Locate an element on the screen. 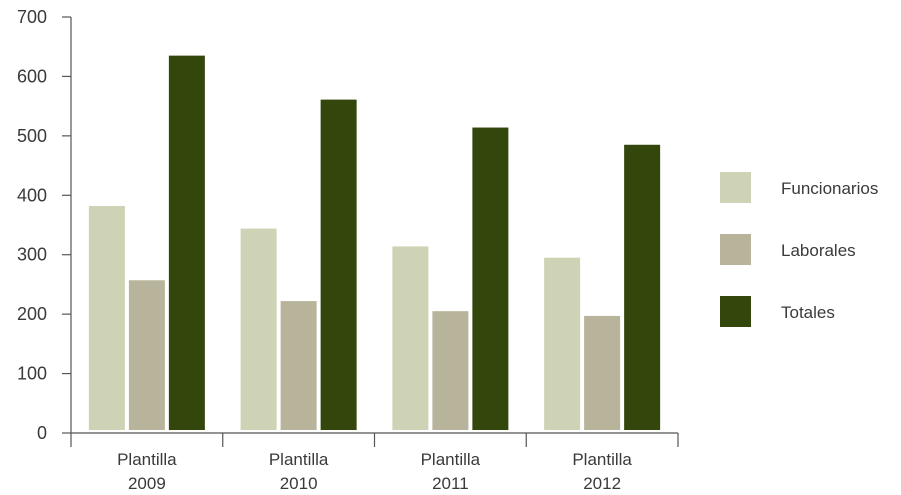 This screenshot has width=901, height=495. legend-label-totales: Totales is located at coordinates (808, 312).